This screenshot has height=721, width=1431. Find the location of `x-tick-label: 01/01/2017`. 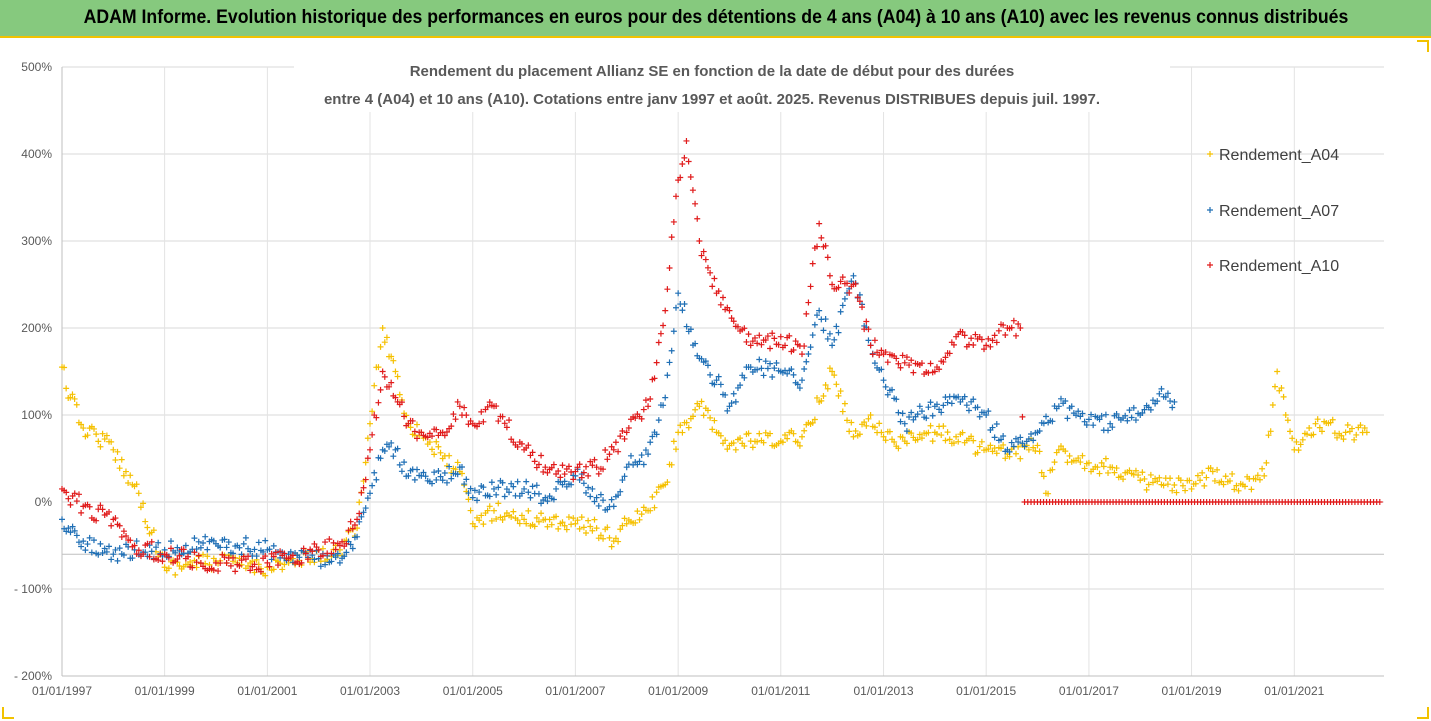

x-tick-label: 01/01/2017 is located at coordinates (1089, 691).